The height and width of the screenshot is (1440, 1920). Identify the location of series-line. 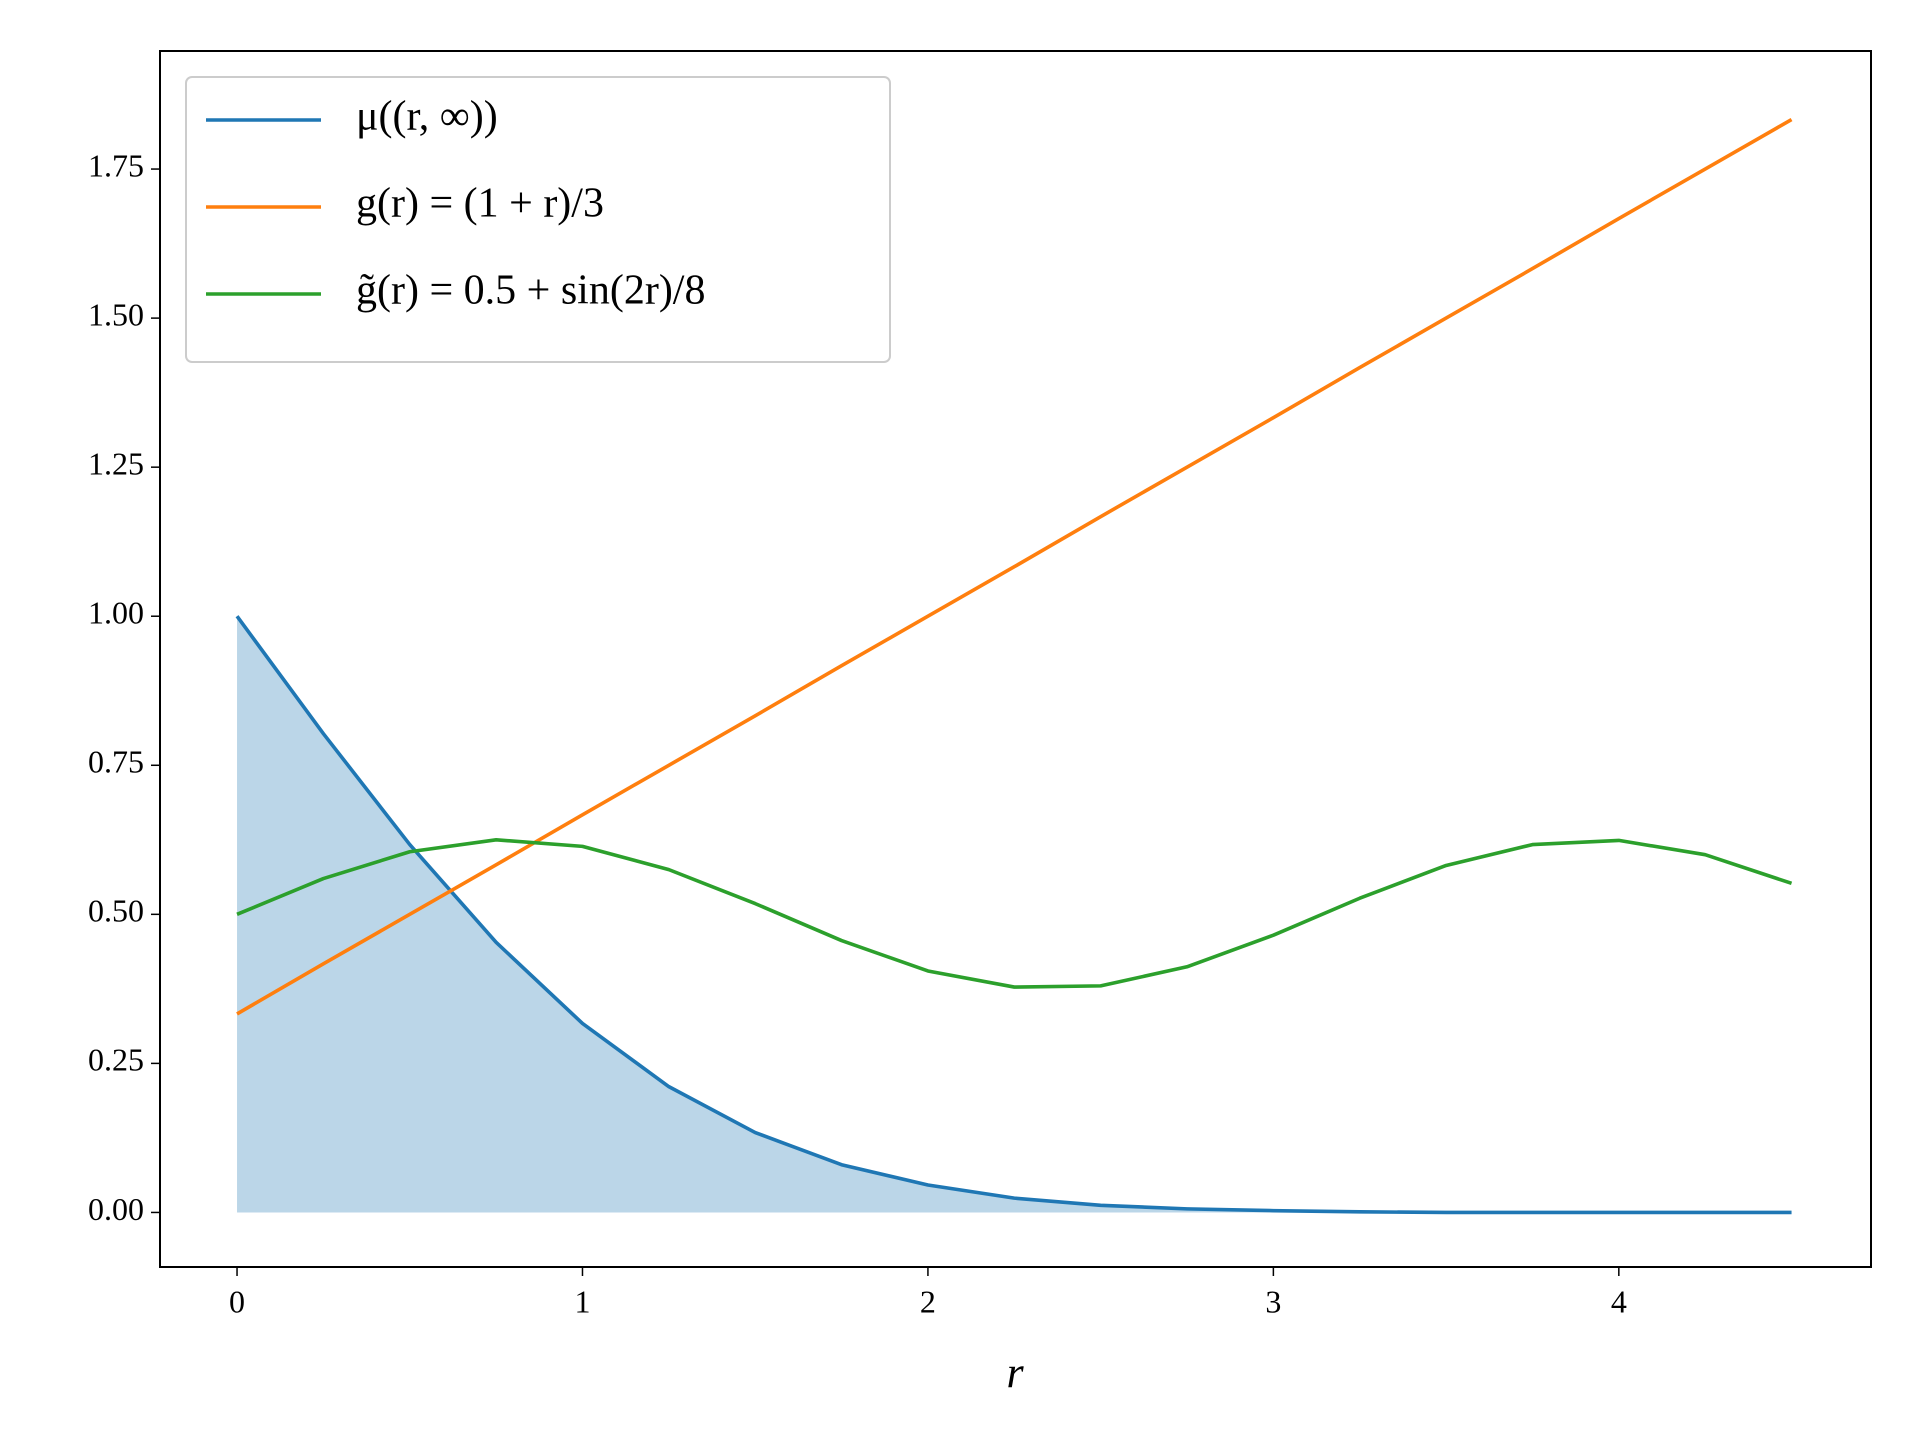
(1014, 913).